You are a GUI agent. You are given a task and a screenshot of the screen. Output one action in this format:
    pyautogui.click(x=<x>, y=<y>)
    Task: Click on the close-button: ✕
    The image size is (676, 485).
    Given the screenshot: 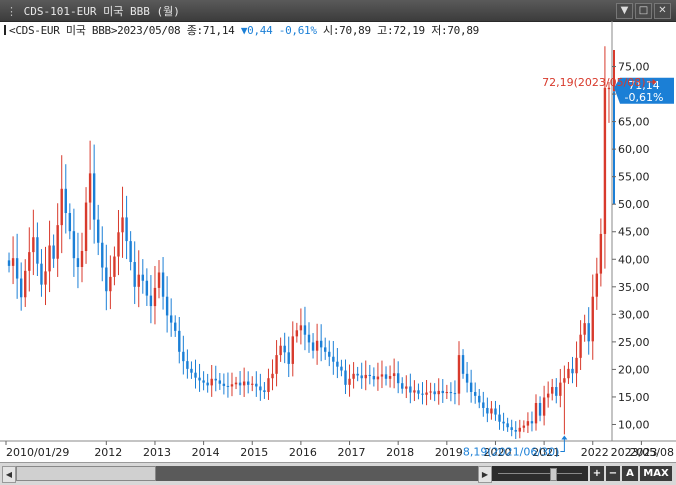 What is the action you would take?
    pyautogui.click(x=662, y=11)
    